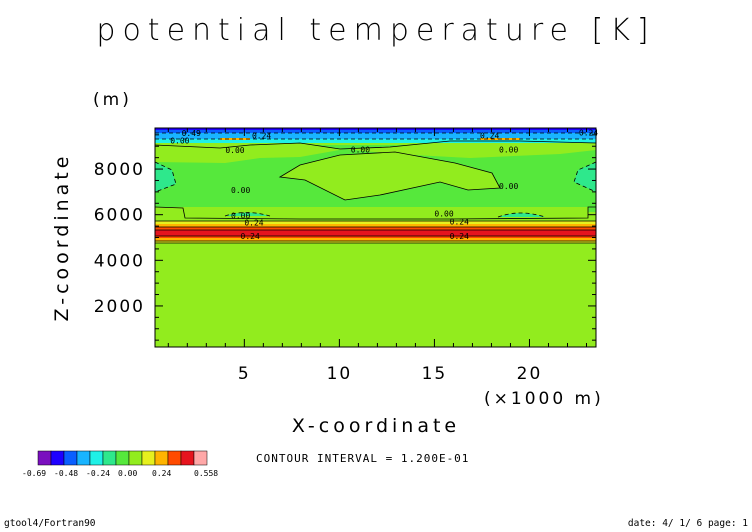  I want to click on field-cyan-low-right, so click(521, 215).